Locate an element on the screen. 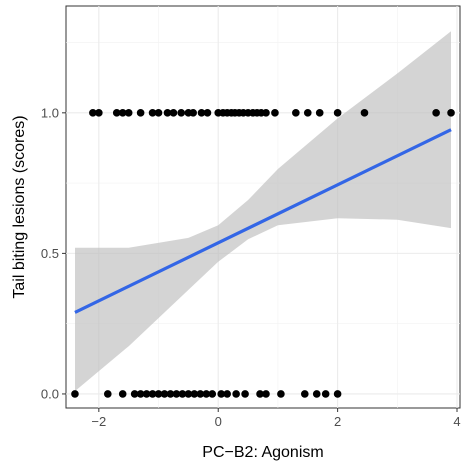 Image resolution: width=468 pixels, height=467 pixels. y-tick-label: 0.5 is located at coordinates (50, 253).